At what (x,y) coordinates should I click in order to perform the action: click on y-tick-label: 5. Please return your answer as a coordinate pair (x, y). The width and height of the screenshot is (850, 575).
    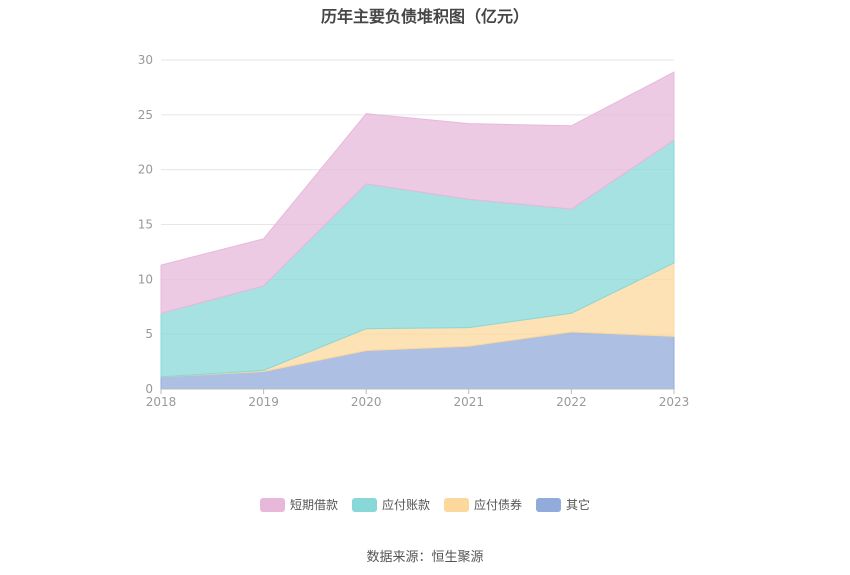
    Looking at the image, I should click on (149, 334).